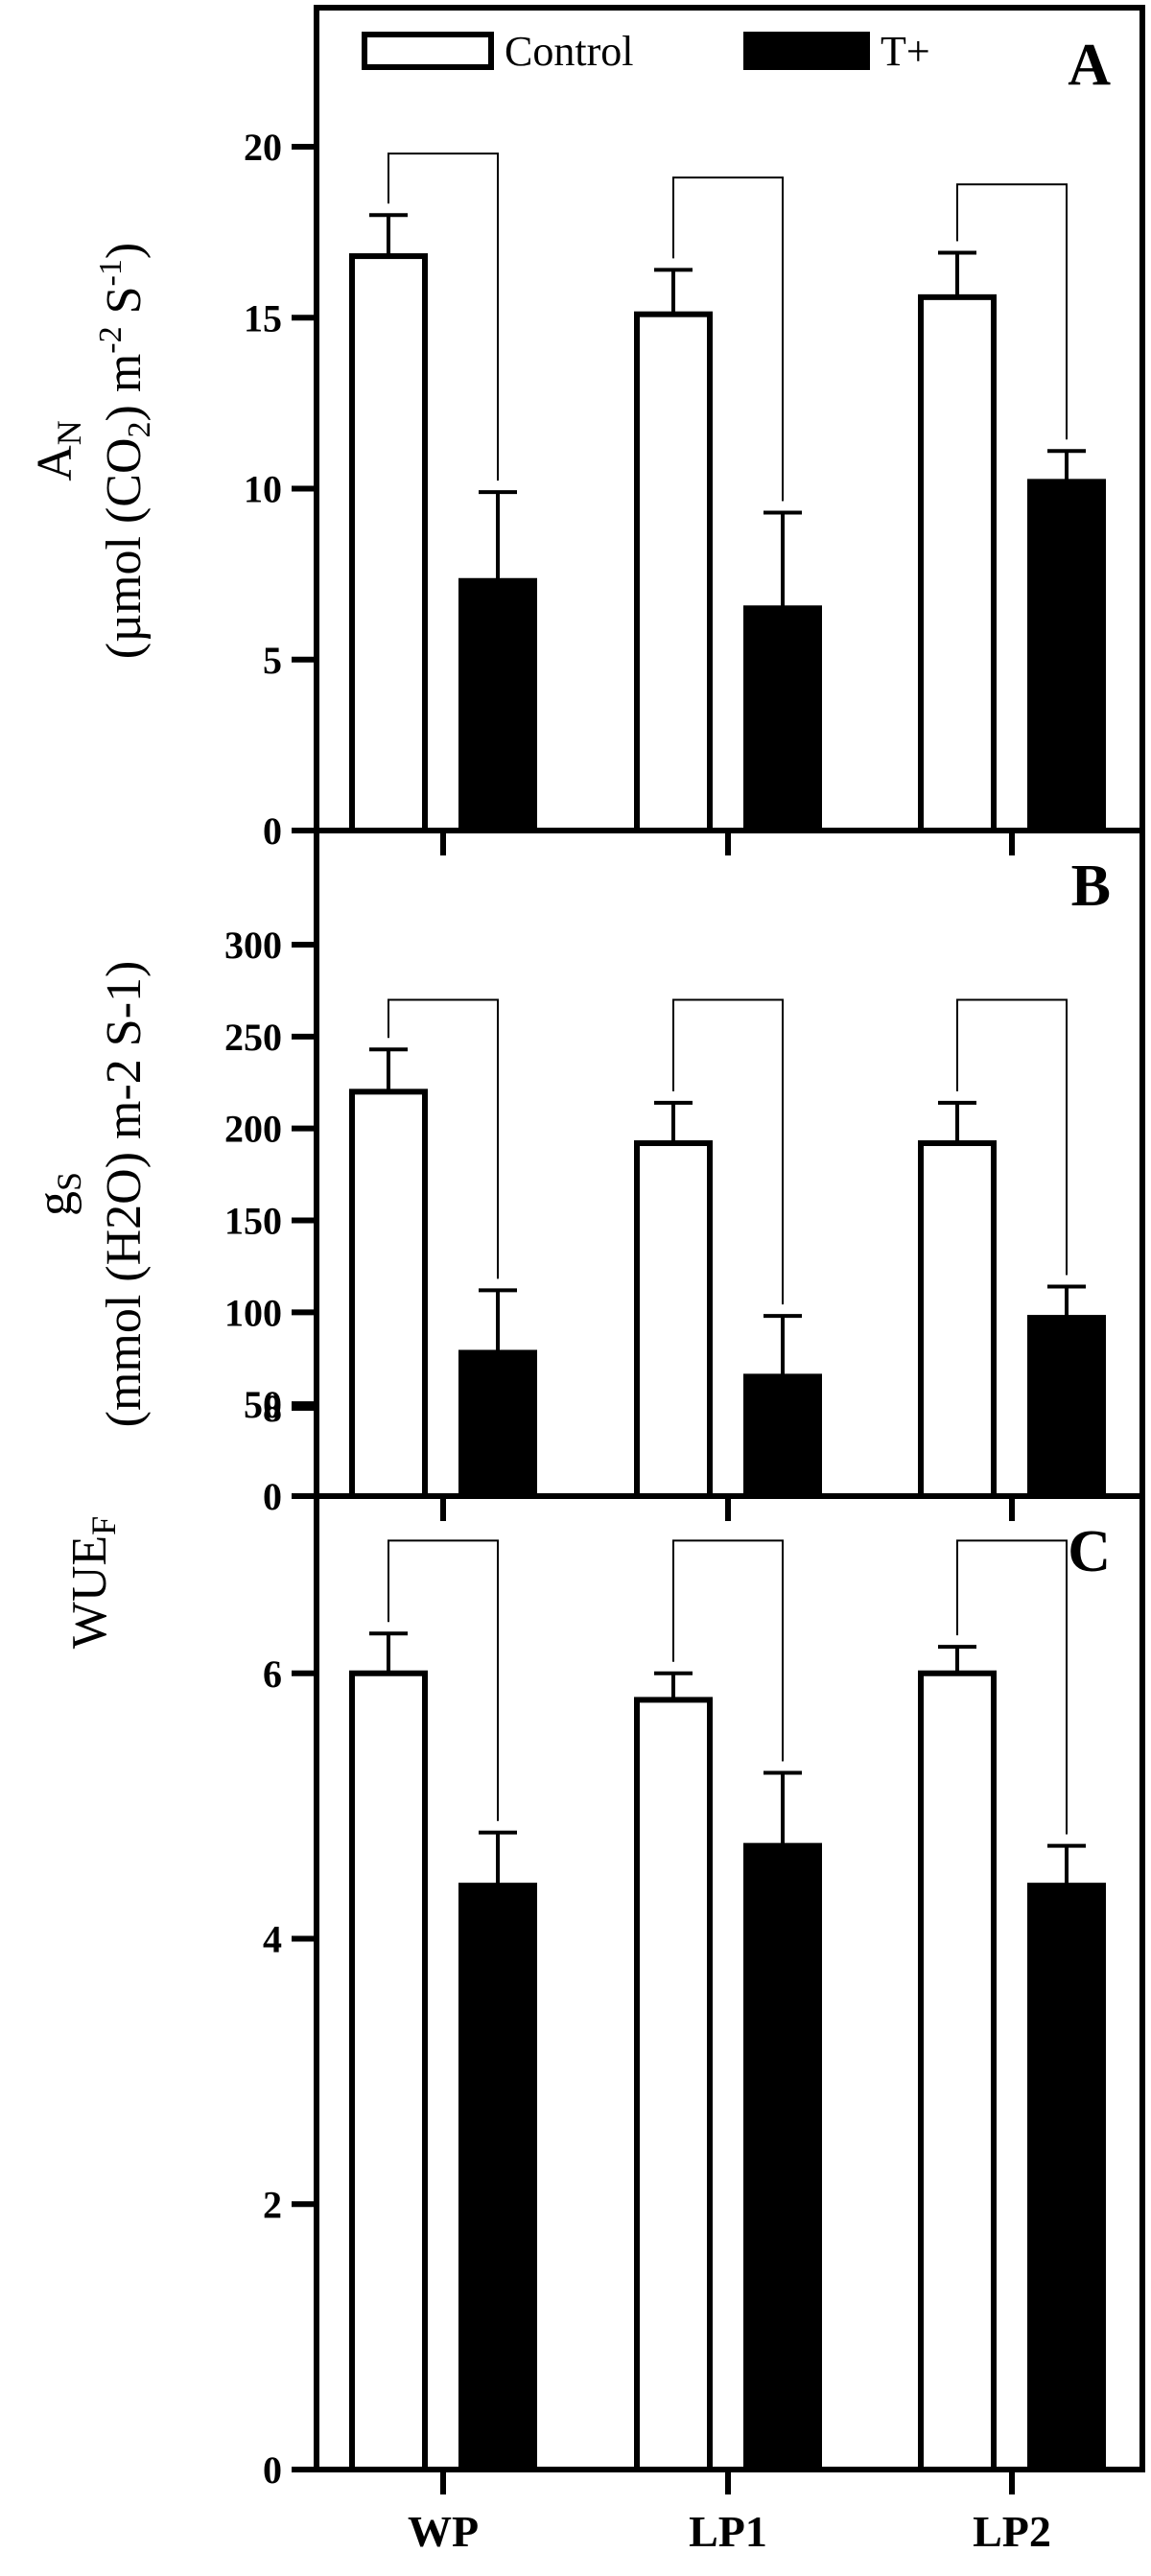 Image resolution: width=1151 pixels, height=2576 pixels. Describe the element at coordinates (272, 660) in the screenshot. I see `y-tick-label: 5` at that location.